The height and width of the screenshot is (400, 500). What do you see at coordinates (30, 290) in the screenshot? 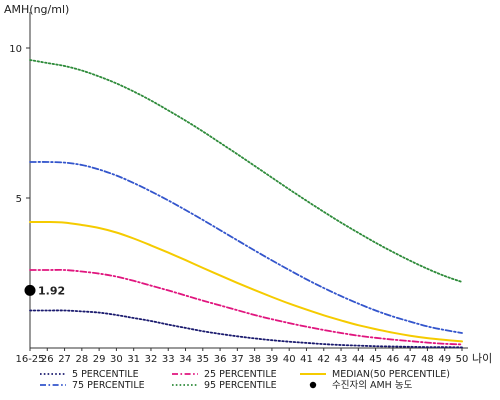
I see `patient-amh-marker` at bounding box center [30, 290].